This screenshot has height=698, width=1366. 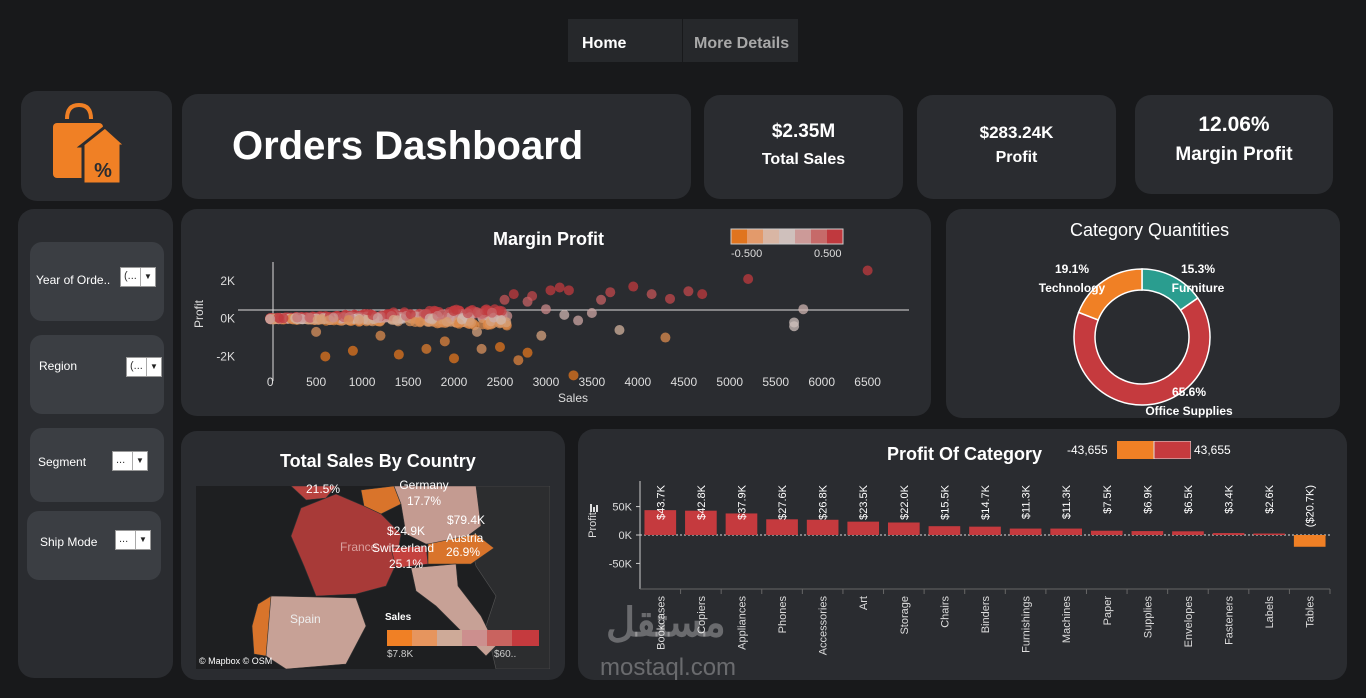 What do you see at coordinates (1228, 534) in the screenshot?
I see `bar-fasteners` at bounding box center [1228, 534].